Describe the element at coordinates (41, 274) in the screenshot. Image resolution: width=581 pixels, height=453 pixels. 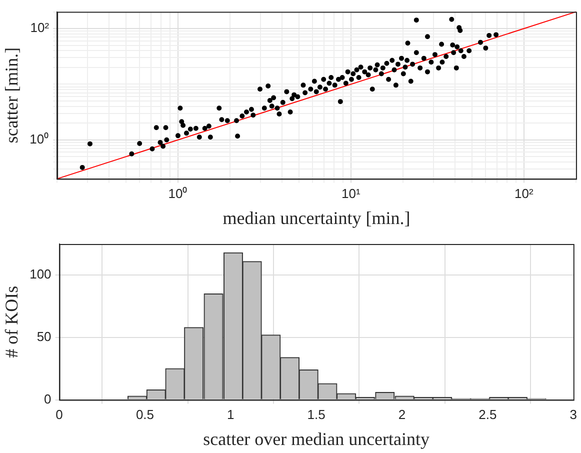
I see `y-tick-label: 100` at that location.